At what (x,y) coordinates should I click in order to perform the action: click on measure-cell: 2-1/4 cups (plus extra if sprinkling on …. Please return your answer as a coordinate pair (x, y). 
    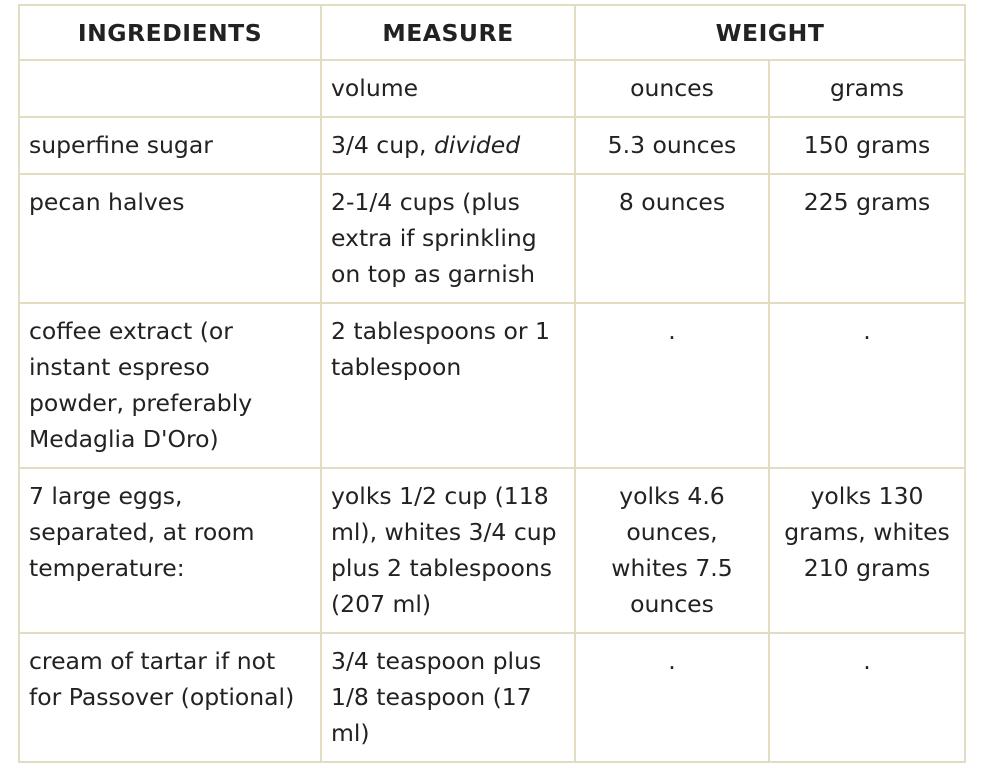
    Looking at the image, I should click on (448, 238).